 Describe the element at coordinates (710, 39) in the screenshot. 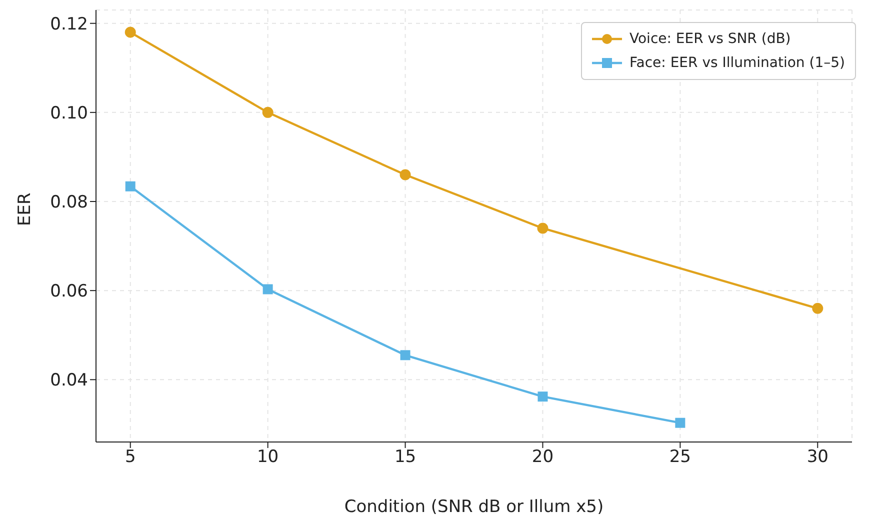

I see `legend-label: Voice: EER vs SNR (dB)` at that location.